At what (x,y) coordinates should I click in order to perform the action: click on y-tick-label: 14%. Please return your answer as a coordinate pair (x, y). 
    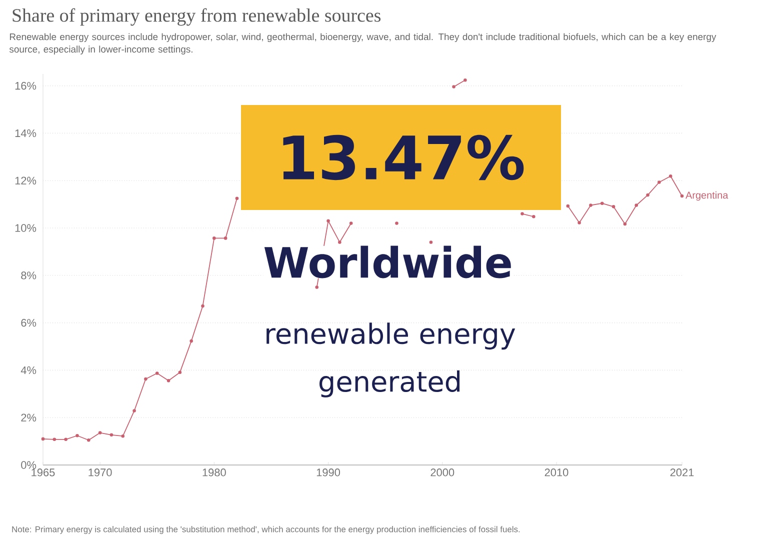
    Looking at the image, I should click on (25, 133).